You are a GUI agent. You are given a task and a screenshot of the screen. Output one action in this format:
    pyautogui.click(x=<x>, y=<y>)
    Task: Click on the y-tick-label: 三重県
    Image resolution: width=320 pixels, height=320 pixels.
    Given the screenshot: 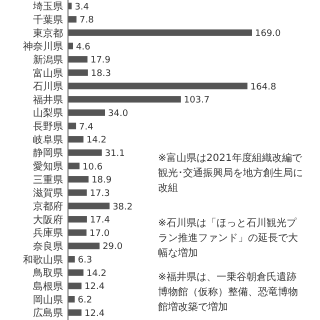 What is the action you would take?
    pyautogui.click(x=48, y=180)
    